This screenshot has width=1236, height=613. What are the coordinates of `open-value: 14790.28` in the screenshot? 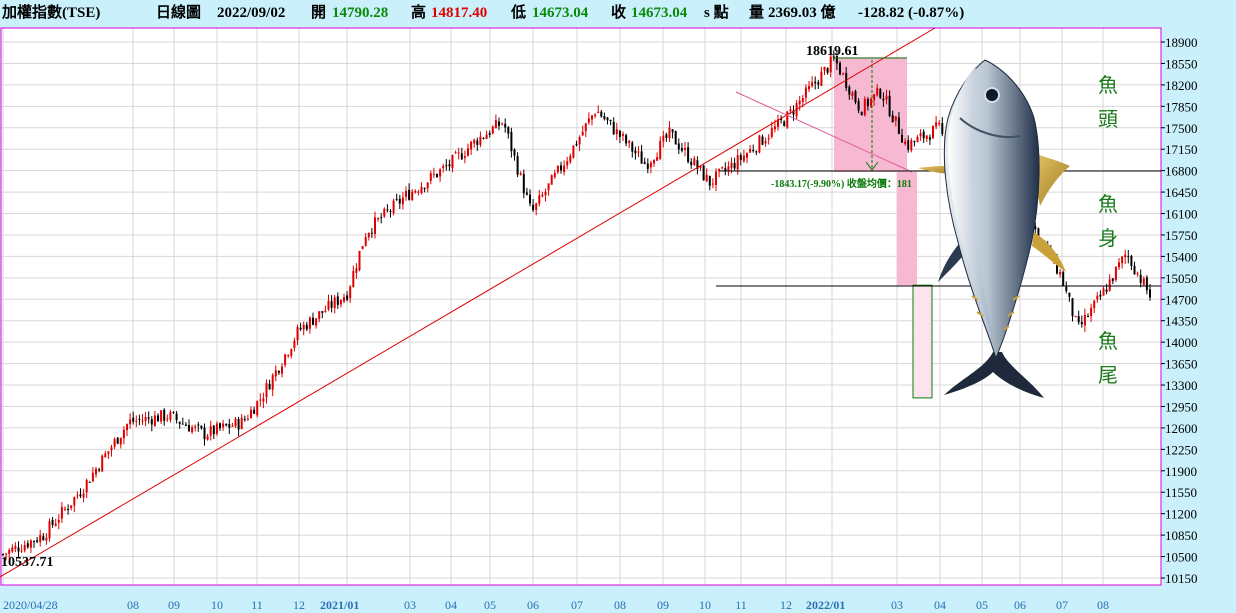 It's located at (360, 13).